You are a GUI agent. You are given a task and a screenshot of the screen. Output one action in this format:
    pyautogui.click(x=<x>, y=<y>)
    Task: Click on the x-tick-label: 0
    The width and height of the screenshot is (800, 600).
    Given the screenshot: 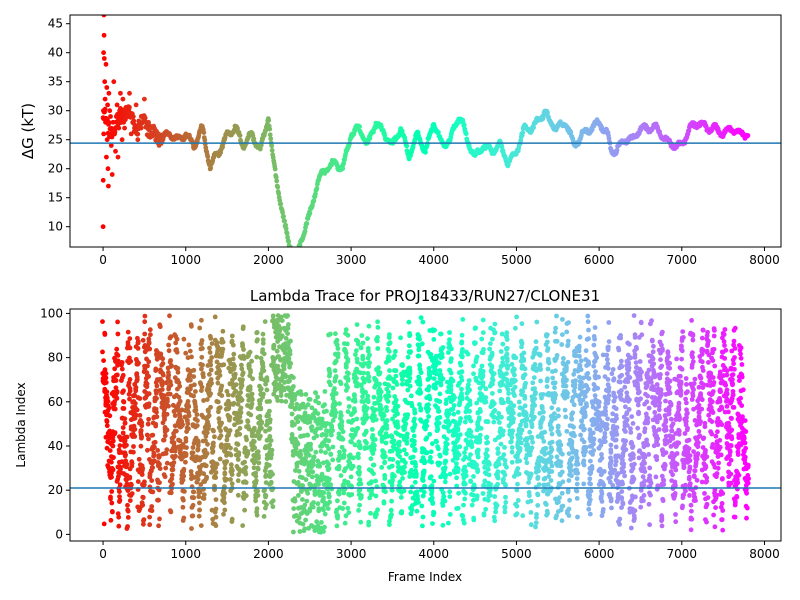 What is the action you would take?
    pyautogui.click(x=103, y=260)
    